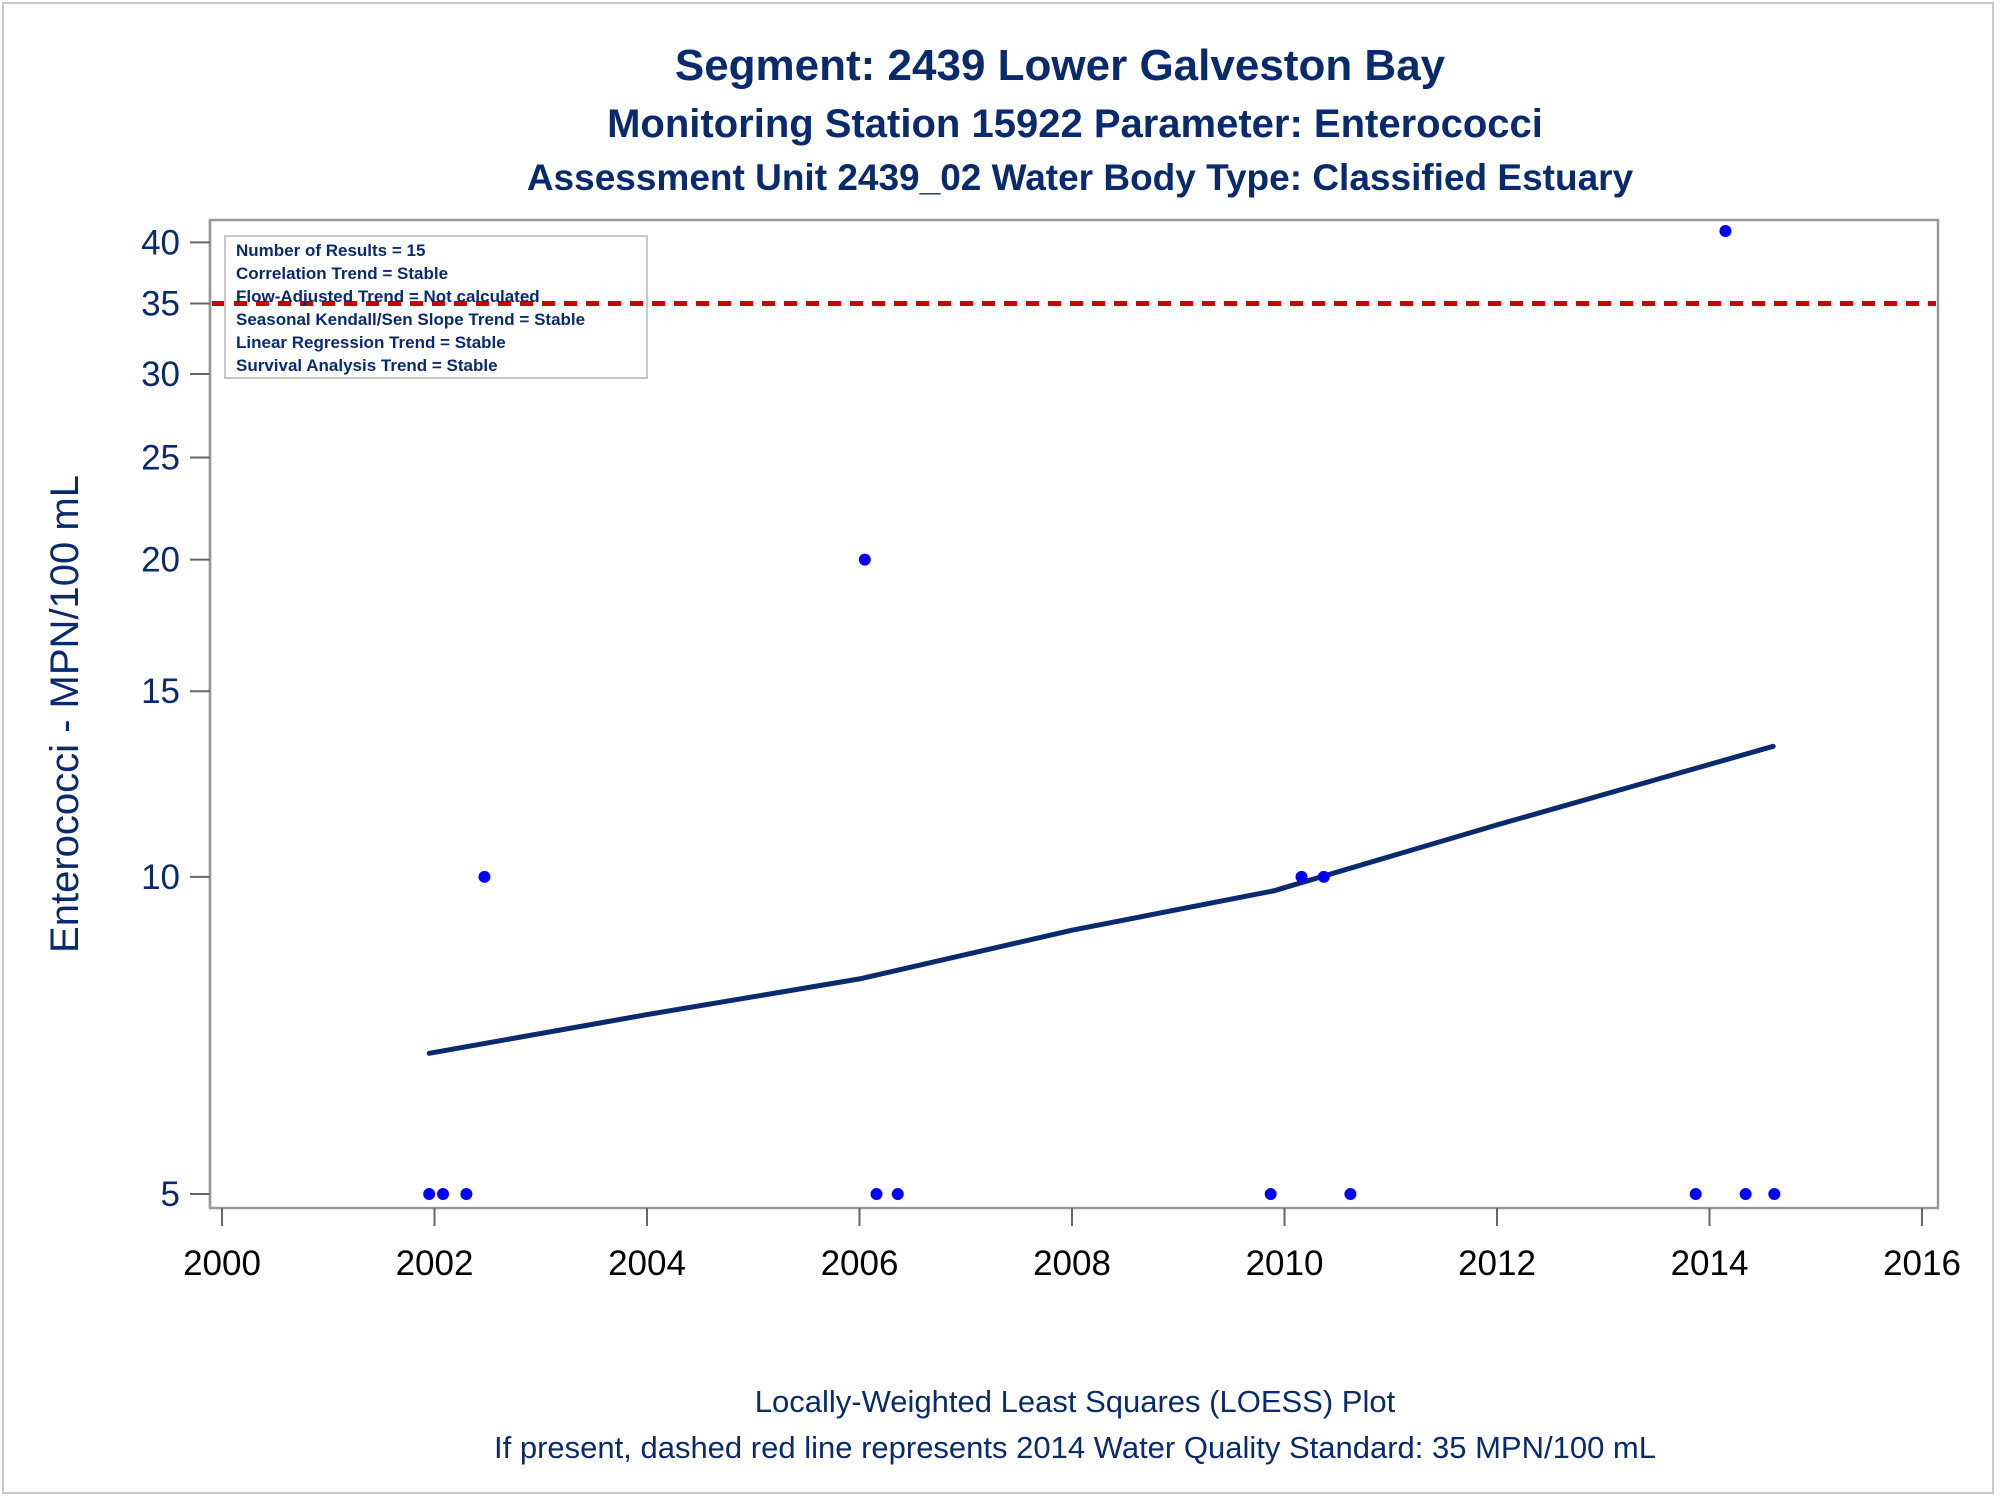 Image resolution: width=2000 pixels, height=1500 pixels. What do you see at coordinates (65, 714) in the screenshot?
I see `y-axis-label: Enterococci - MPN/100 mL` at bounding box center [65, 714].